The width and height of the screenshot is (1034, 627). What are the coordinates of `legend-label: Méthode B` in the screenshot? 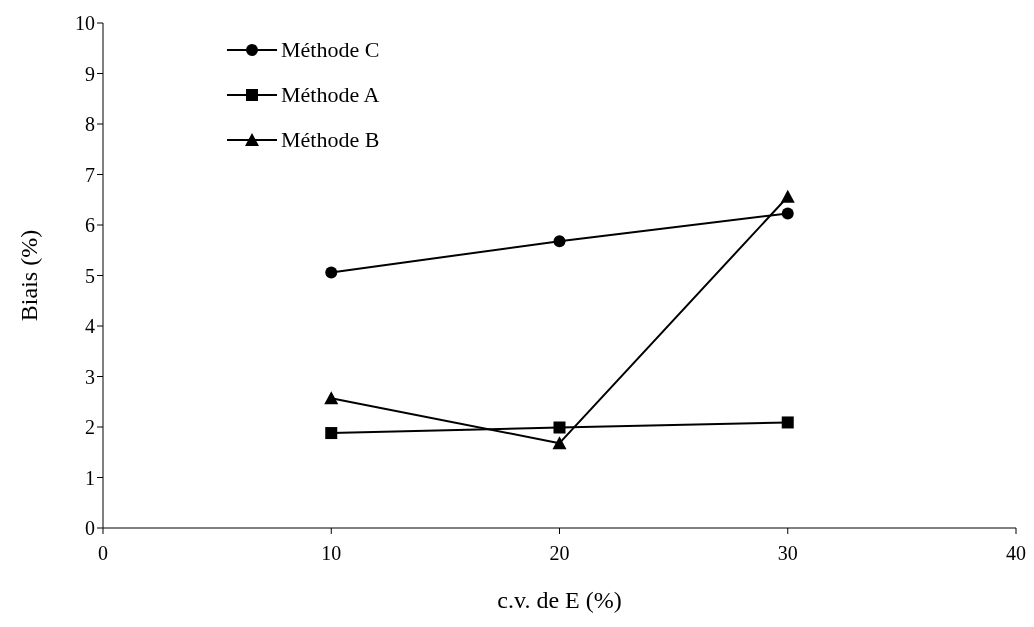 It's located at (330, 139).